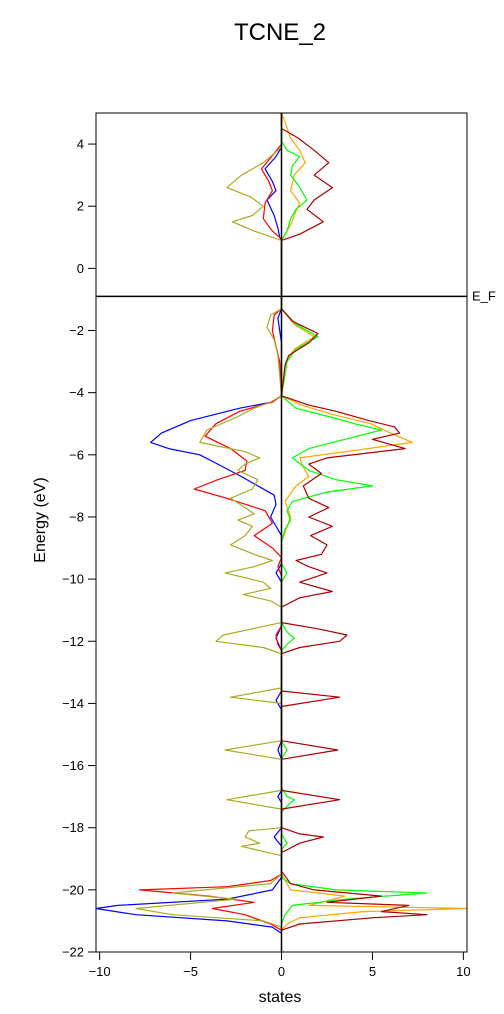 This screenshot has width=504, height=1014. Describe the element at coordinates (76, 330) in the screenshot. I see `y-tick-label: −2` at that location.